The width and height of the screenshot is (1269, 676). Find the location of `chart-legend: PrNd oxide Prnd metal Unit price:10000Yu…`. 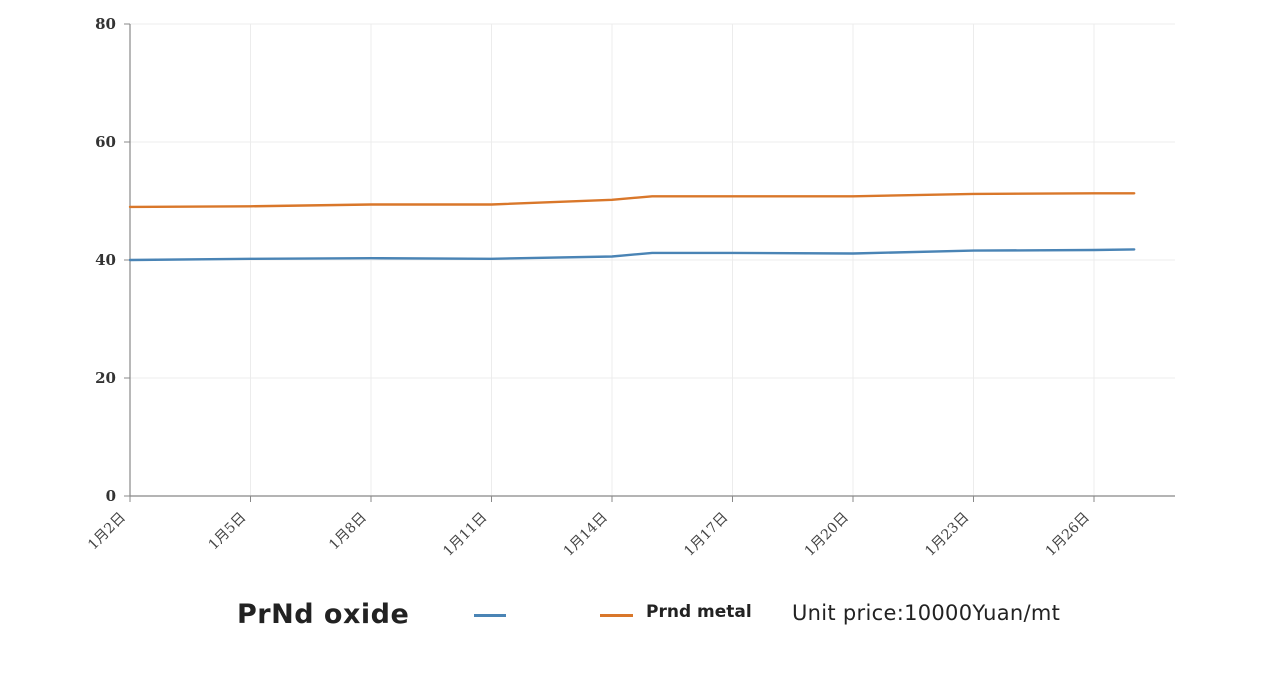

chart-legend: PrNd oxide Prnd metal Unit price:10000Yu… is located at coordinates (634, 616).